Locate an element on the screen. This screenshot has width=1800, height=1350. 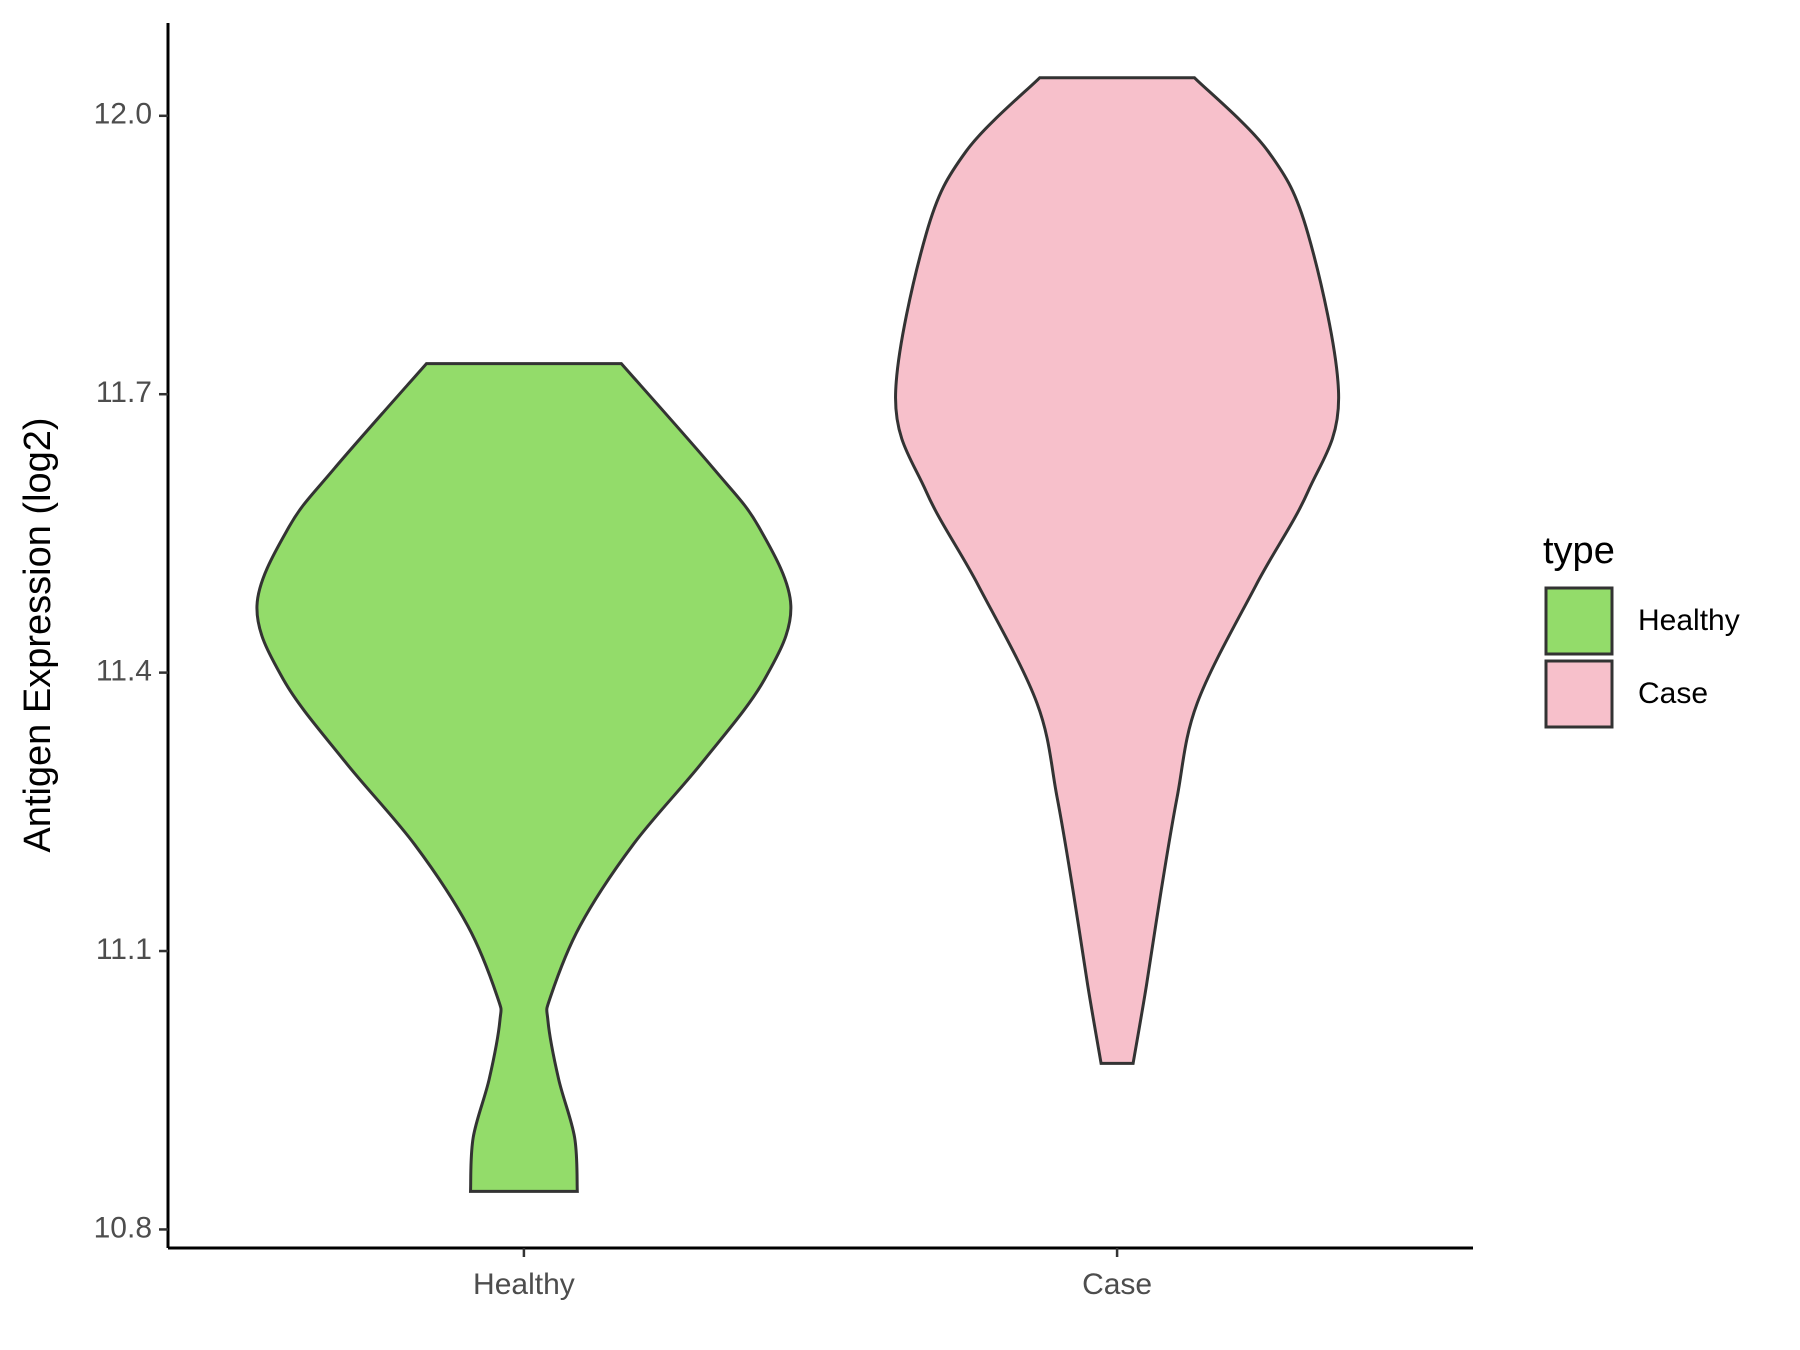
y-tick-label: 11.7 is located at coordinates (124, 392).